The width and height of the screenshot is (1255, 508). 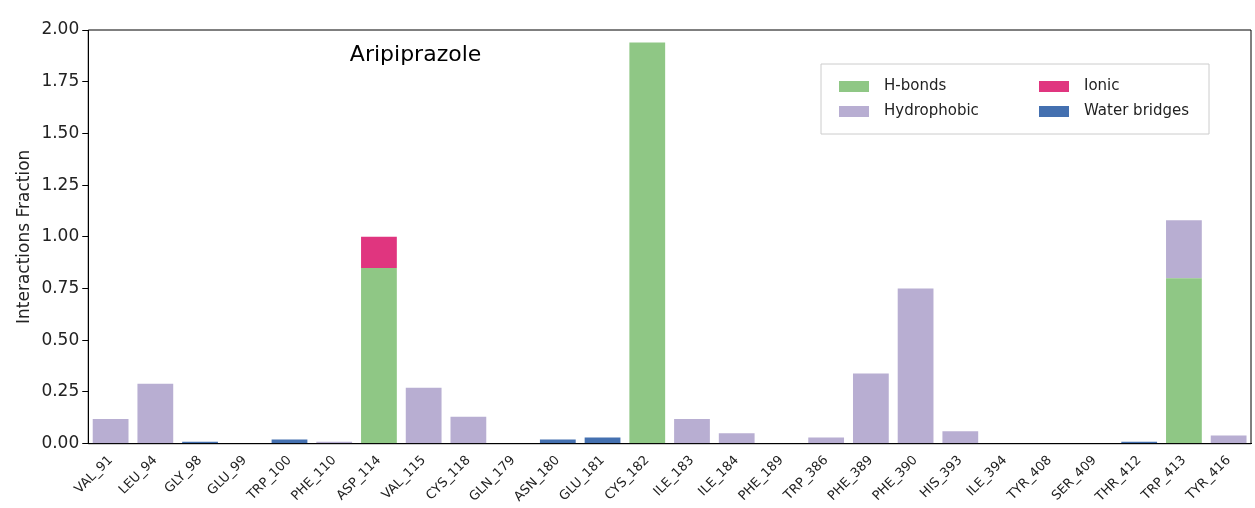 What do you see at coordinates (60, 28) in the screenshot?
I see `y-tick-label: 2.00` at bounding box center [60, 28].